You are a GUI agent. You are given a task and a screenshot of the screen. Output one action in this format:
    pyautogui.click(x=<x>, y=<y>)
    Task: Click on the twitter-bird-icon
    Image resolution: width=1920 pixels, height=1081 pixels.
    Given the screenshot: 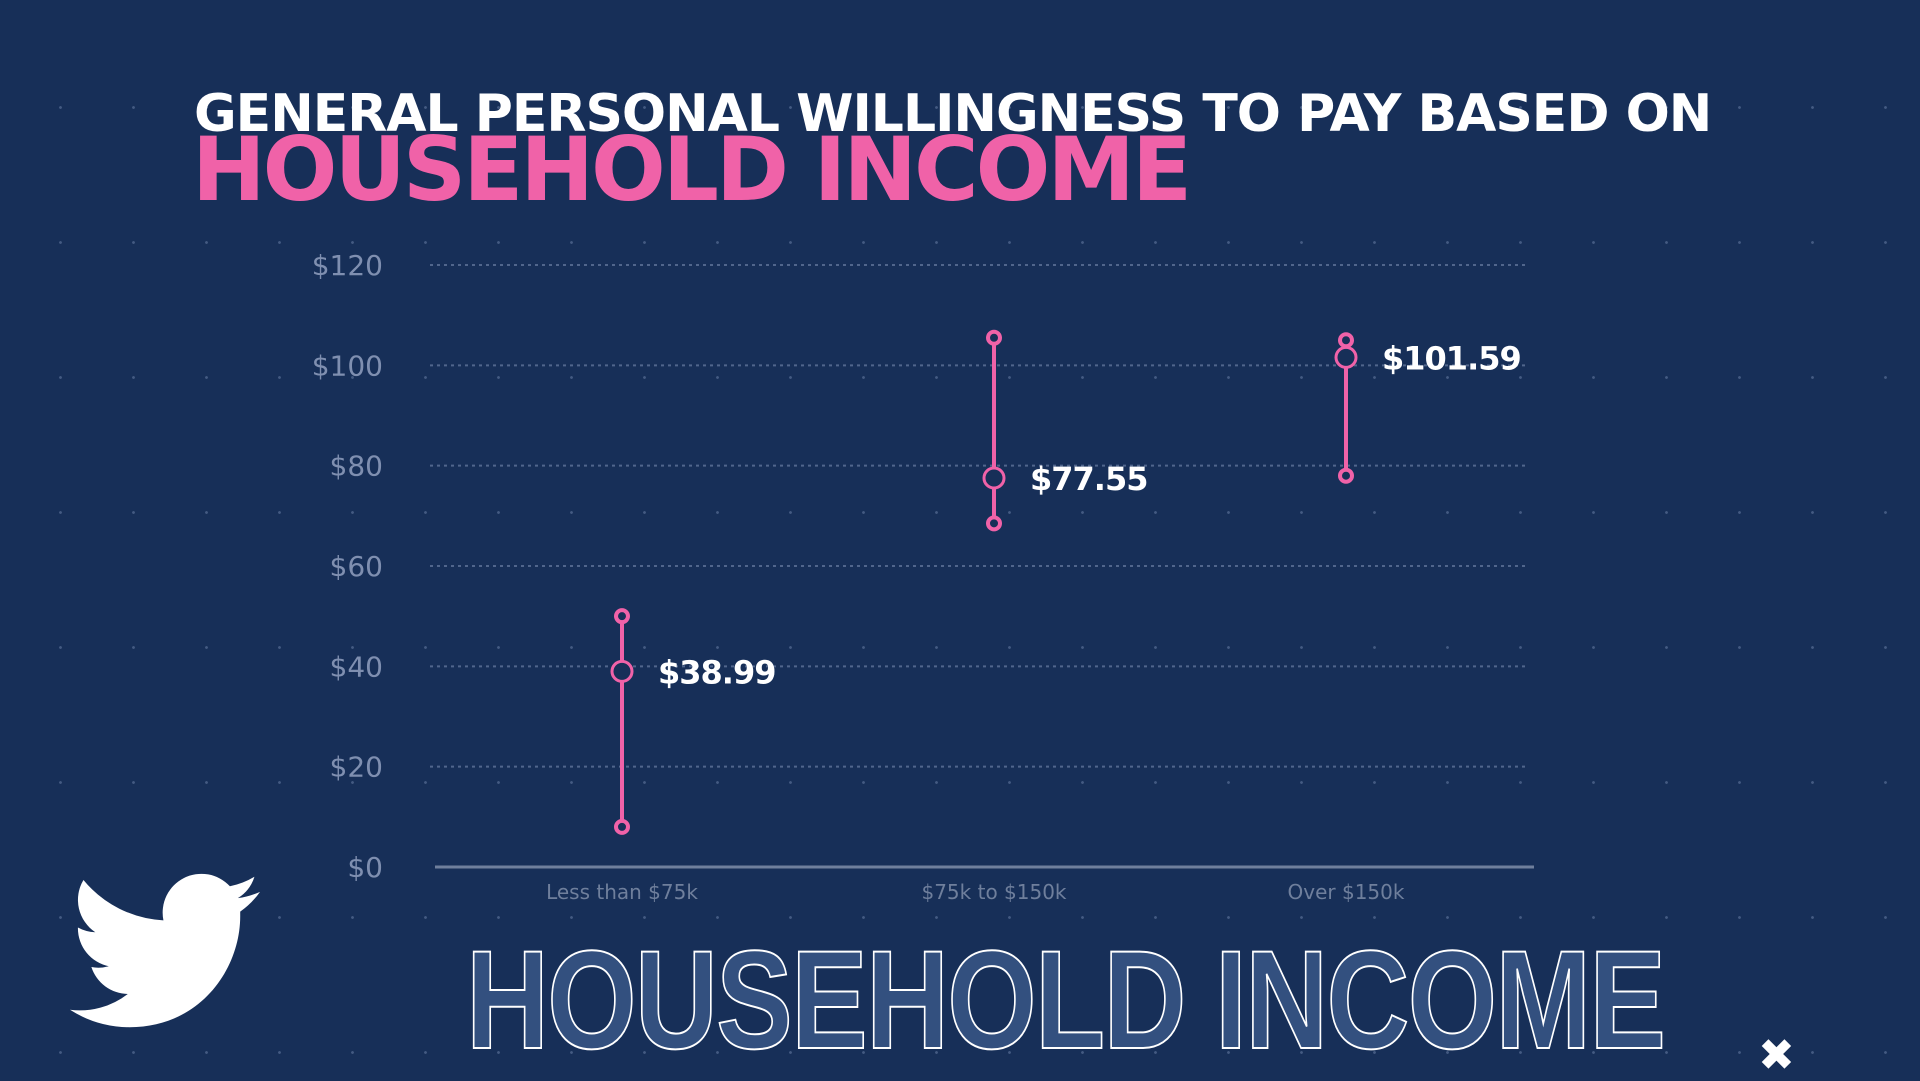 What is the action you would take?
    pyautogui.click(x=165, y=954)
    